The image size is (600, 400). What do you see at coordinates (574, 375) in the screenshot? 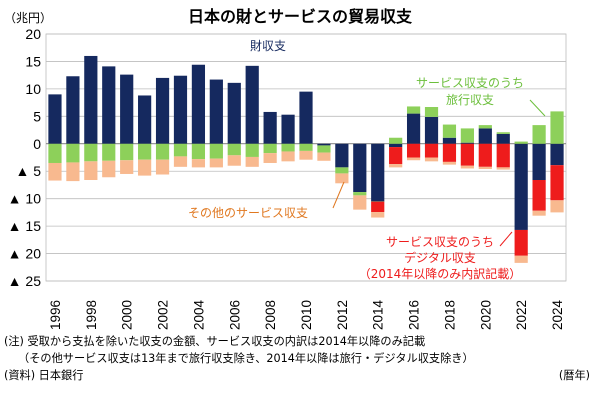
I see `x-unit-label: (暦年)` at bounding box center [574, 375].